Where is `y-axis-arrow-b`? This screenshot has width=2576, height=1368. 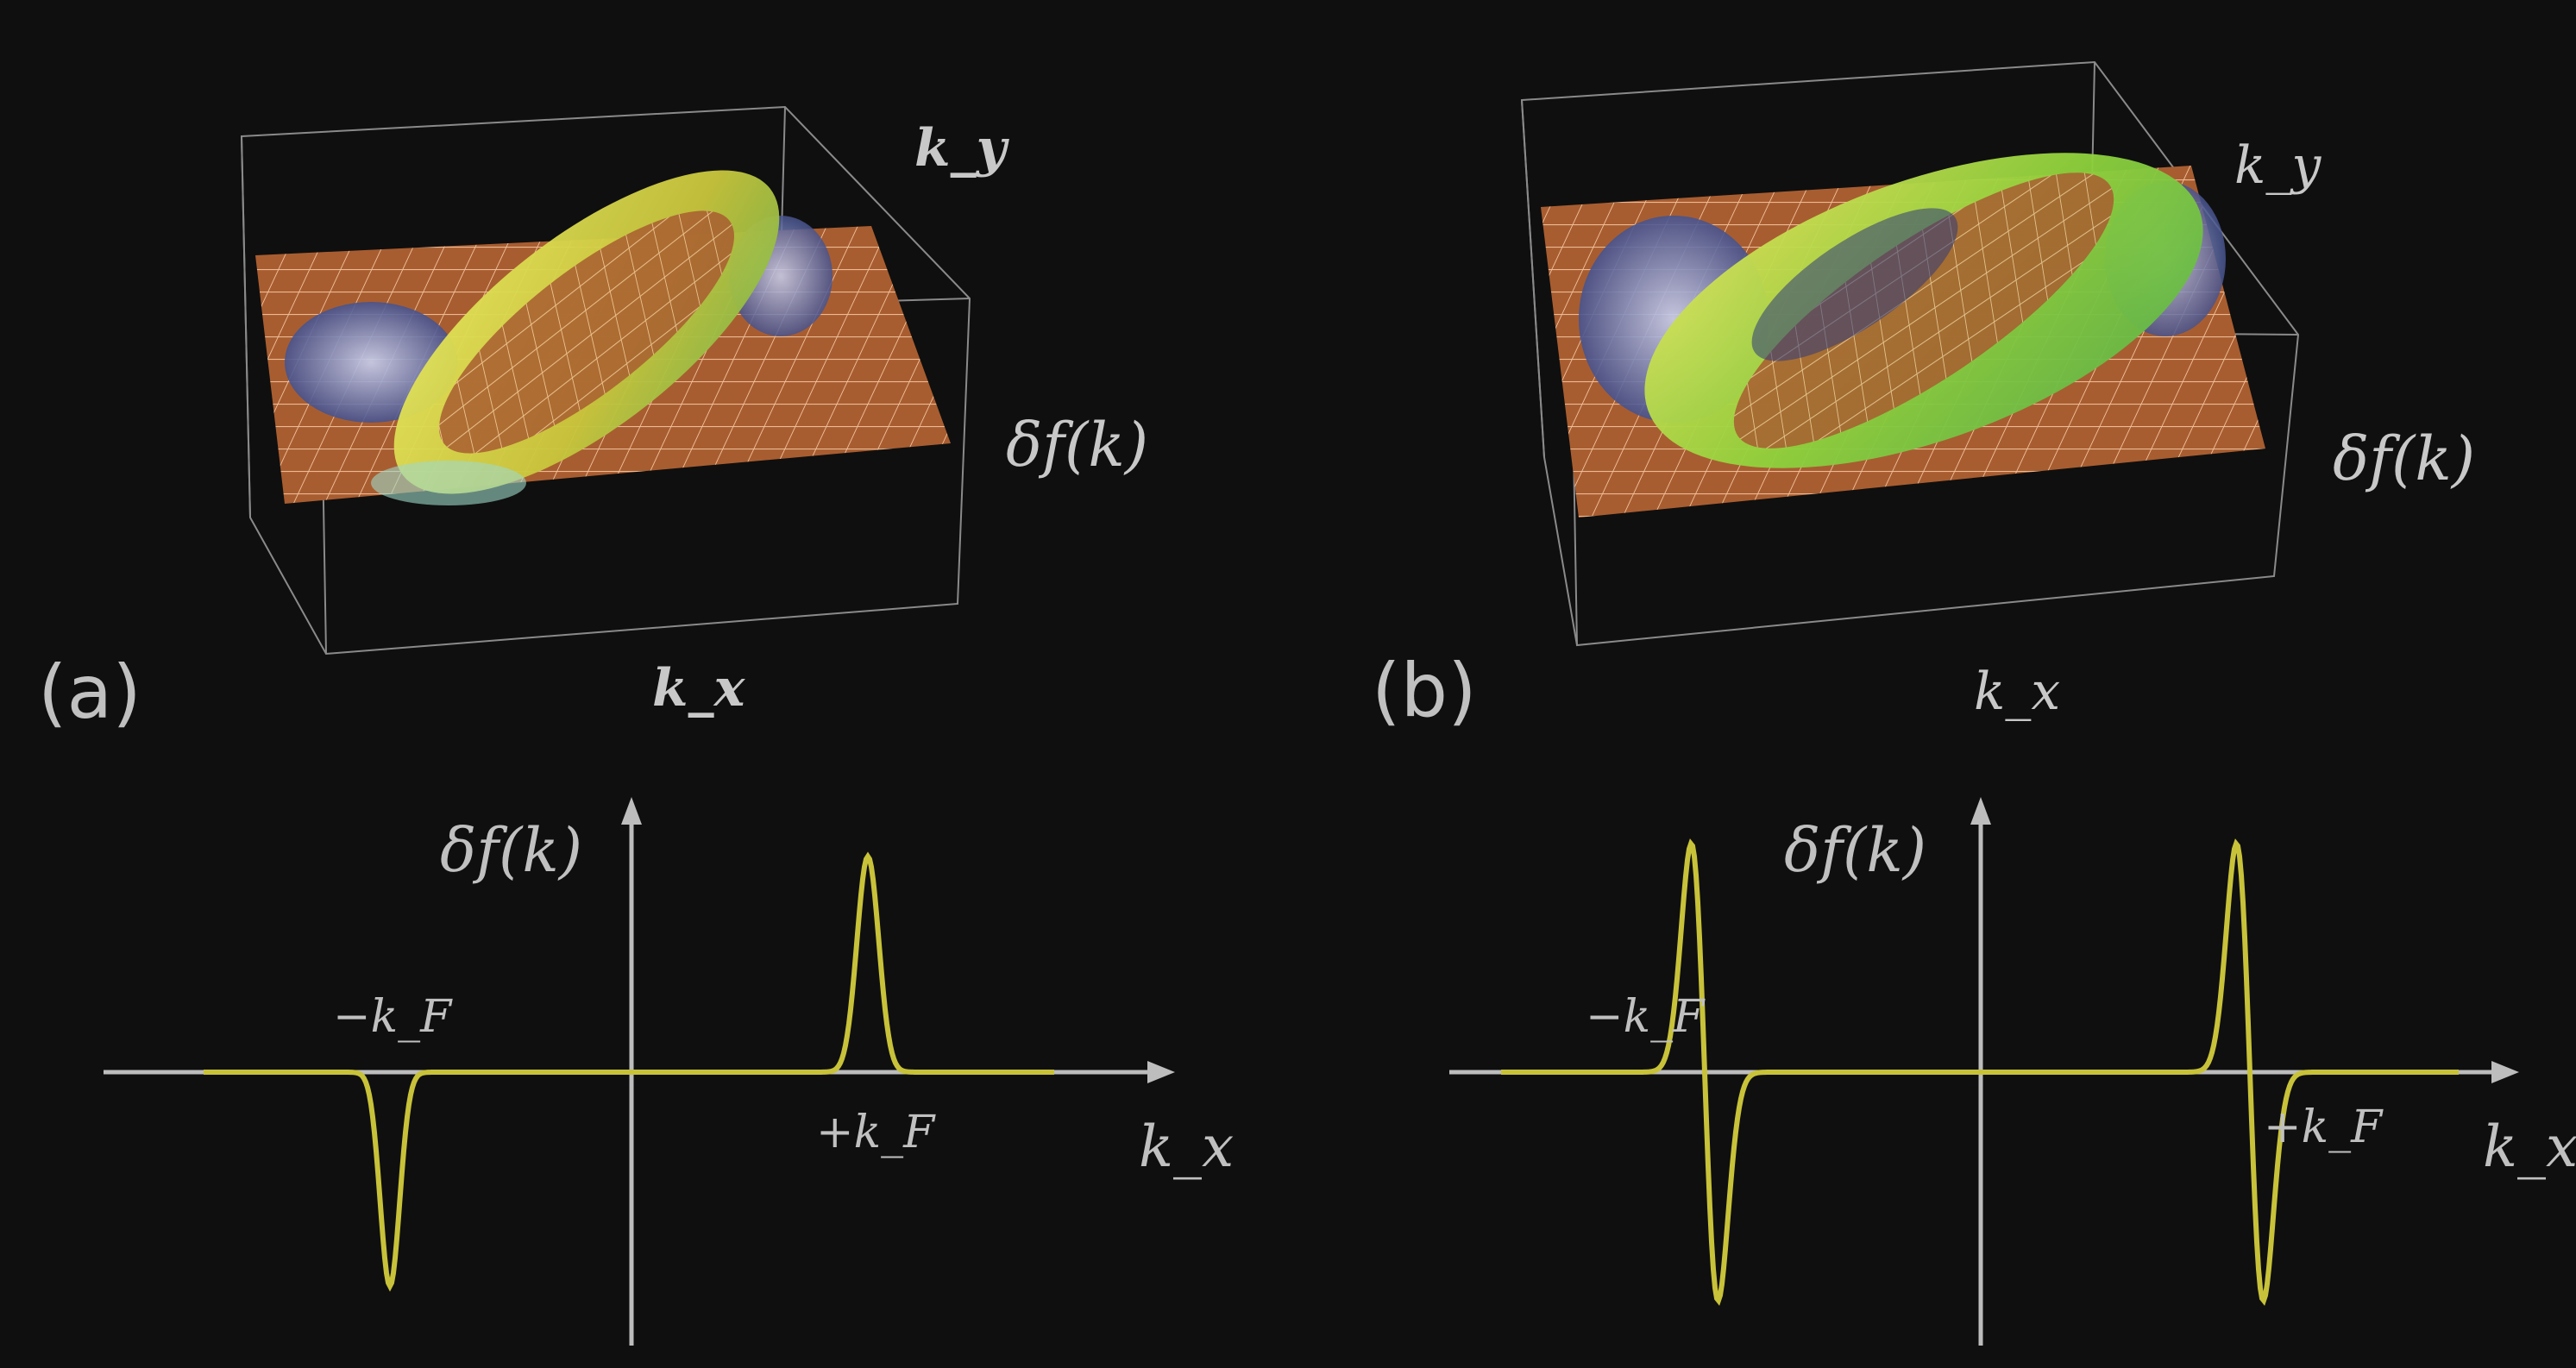
y-axis-arrow-b is located at coordinates (1980, 811).